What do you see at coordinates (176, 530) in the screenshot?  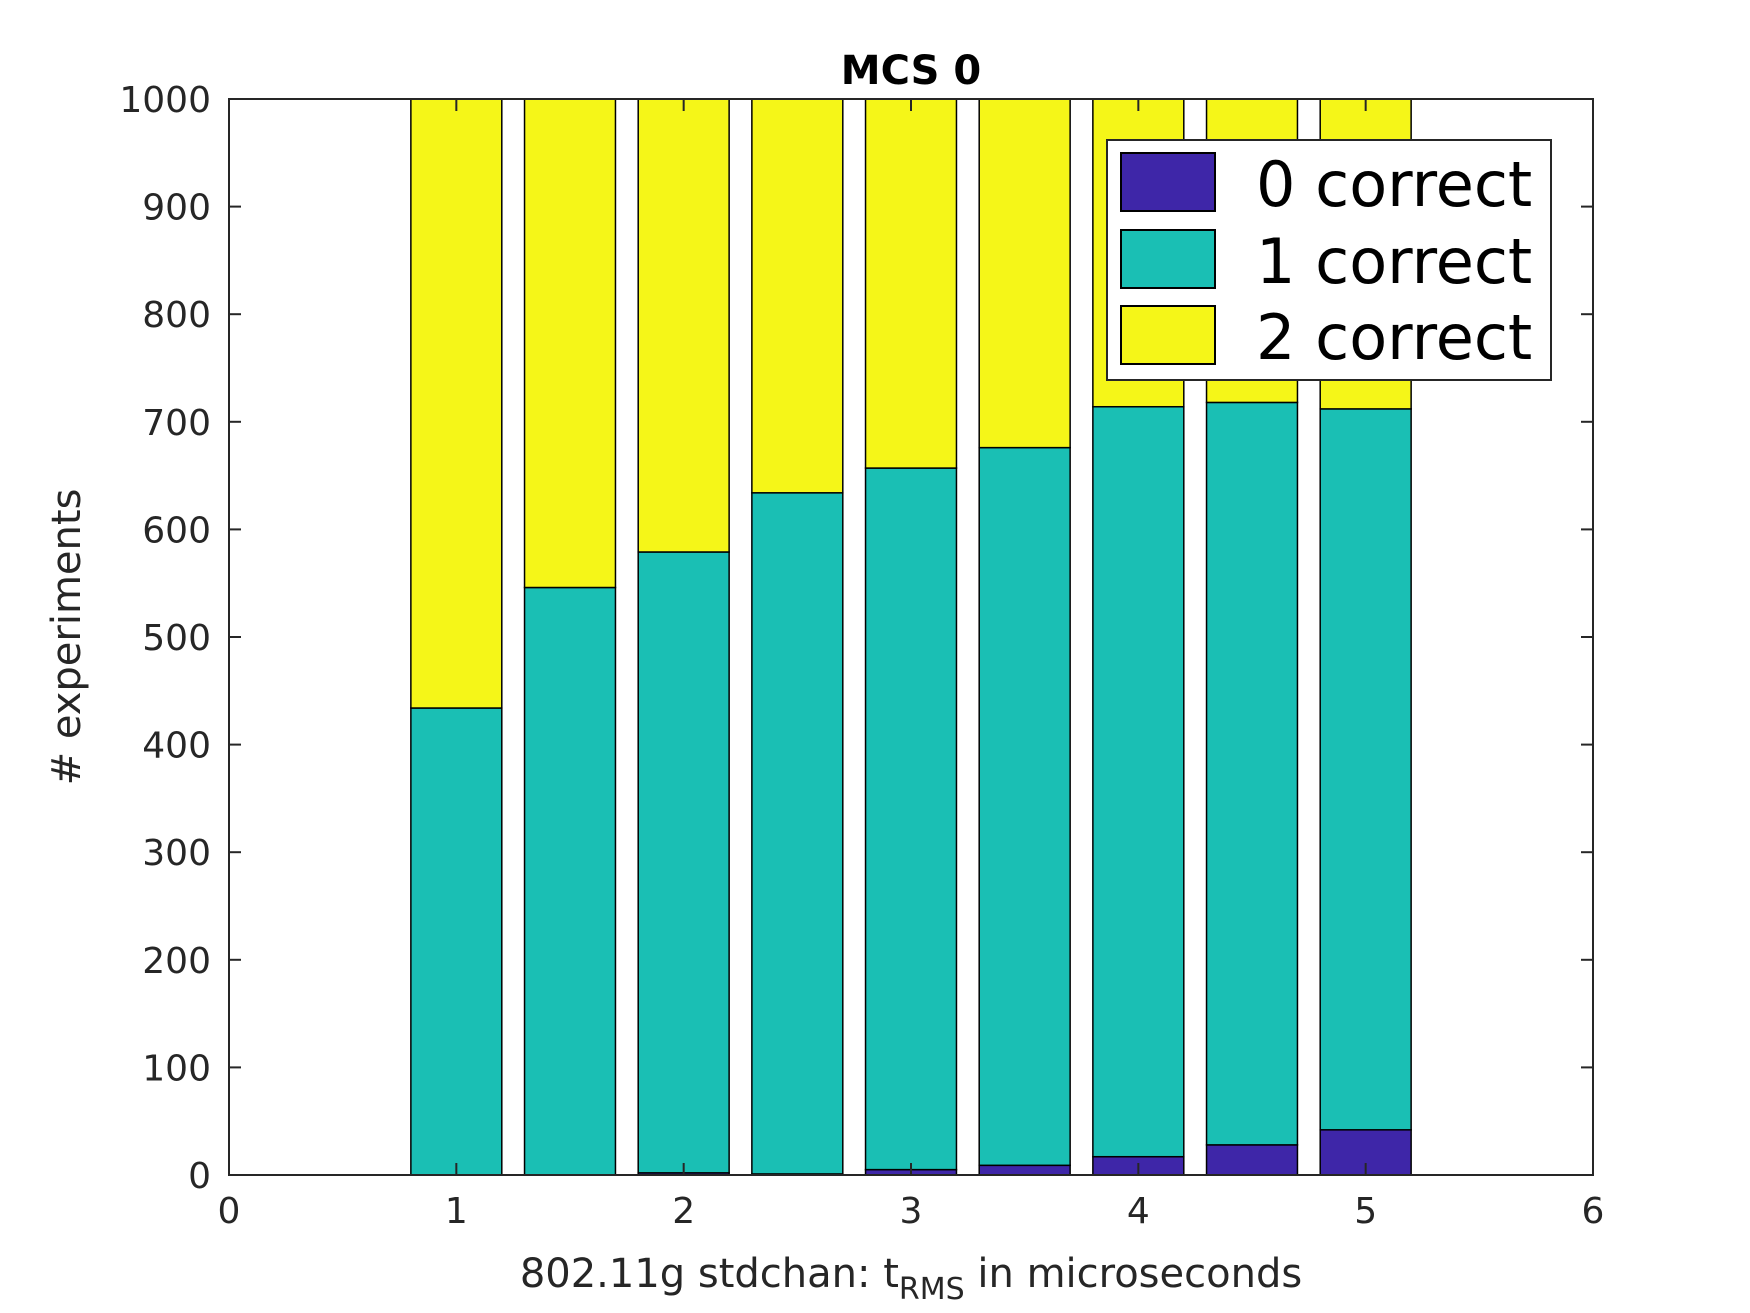 I see `y-tick-label: 600` at bounding box center [176, 530].